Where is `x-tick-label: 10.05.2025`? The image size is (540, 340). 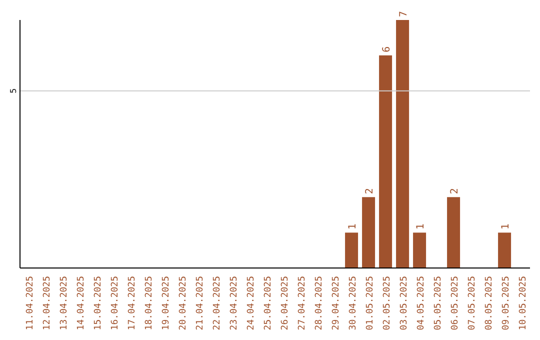 x-tick-label: 10.05.2025 is located at coordinates (523, 303).